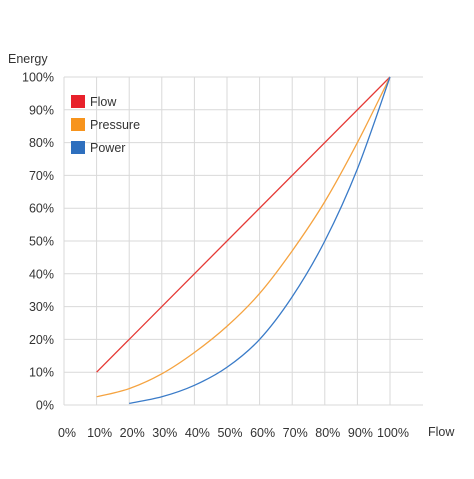 This screenshot has height=479, width=474. I want to click on legend-label-power: Power, so click(107, 148).